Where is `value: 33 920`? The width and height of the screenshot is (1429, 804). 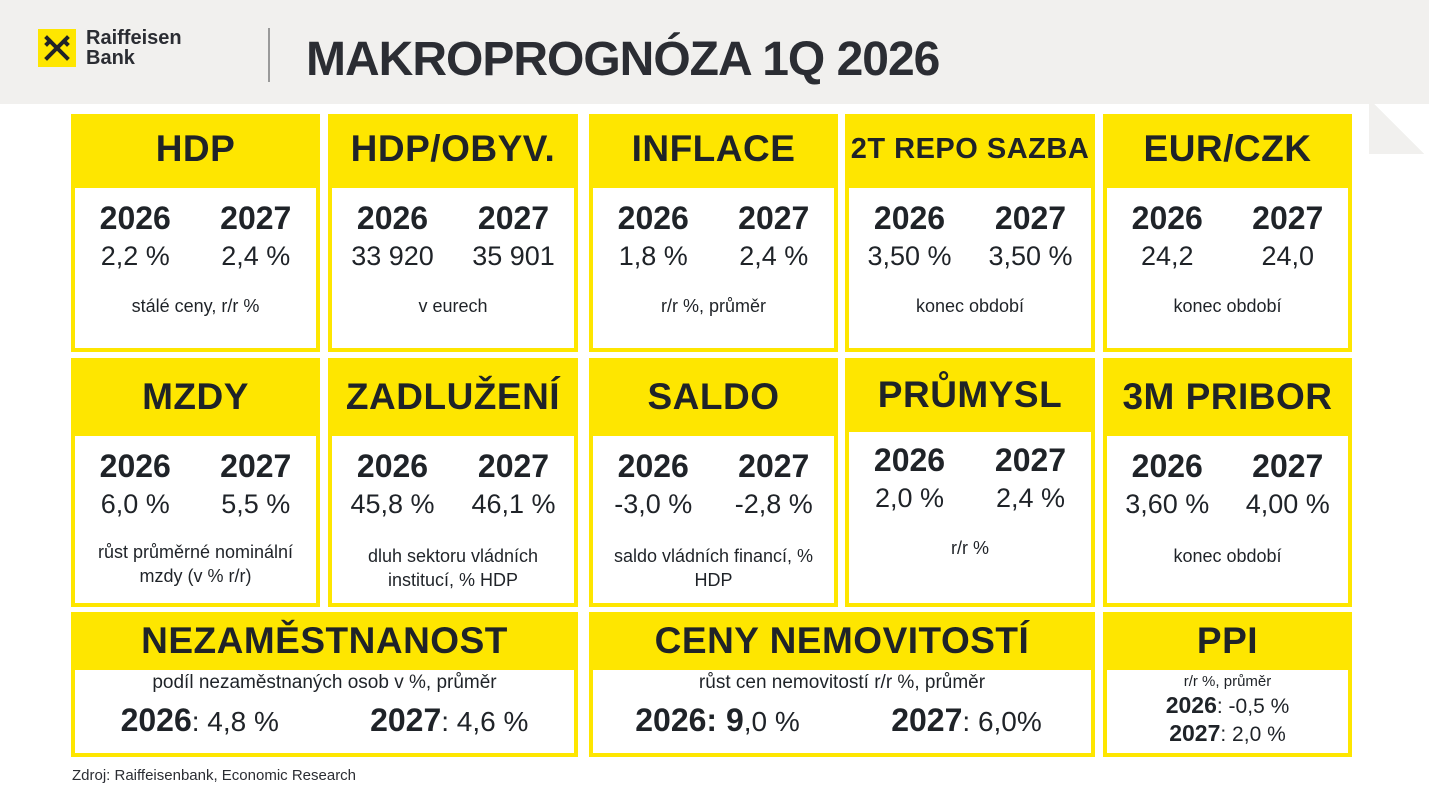
value: 33 920 is located at coordinates (392, 256).